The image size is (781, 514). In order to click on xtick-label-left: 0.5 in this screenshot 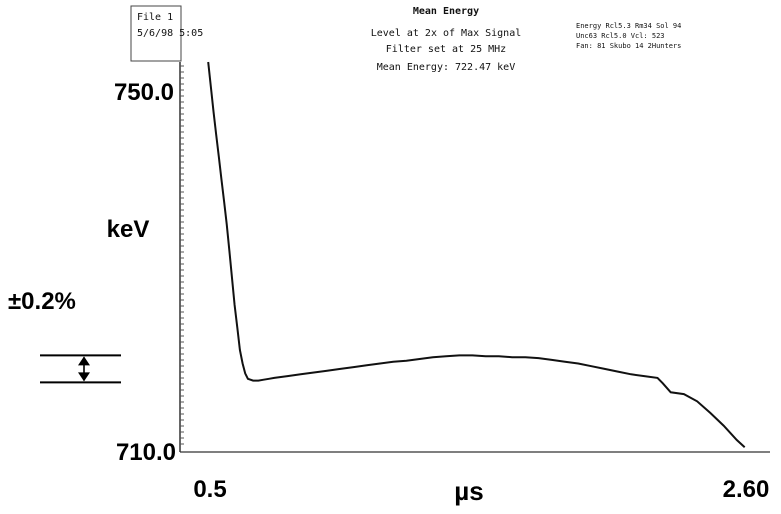, I will do `click(209, 489)`.